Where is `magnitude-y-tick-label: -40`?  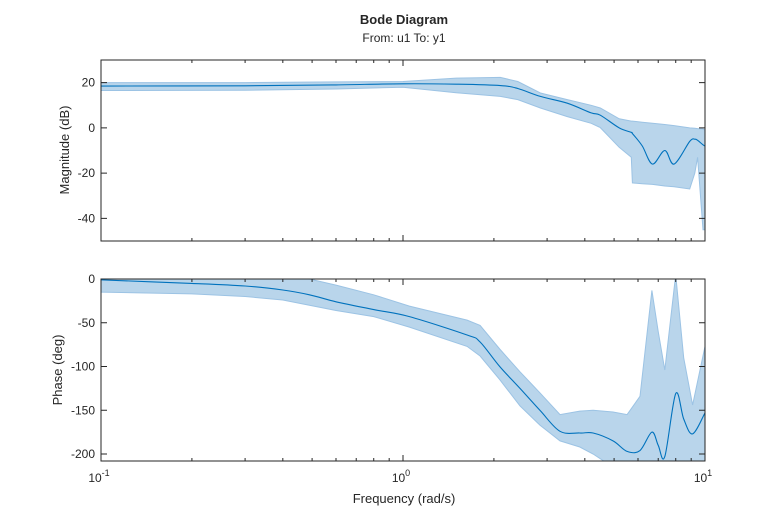 magnitude-y-tick-label: -40 is located at coordinates (87, 218).